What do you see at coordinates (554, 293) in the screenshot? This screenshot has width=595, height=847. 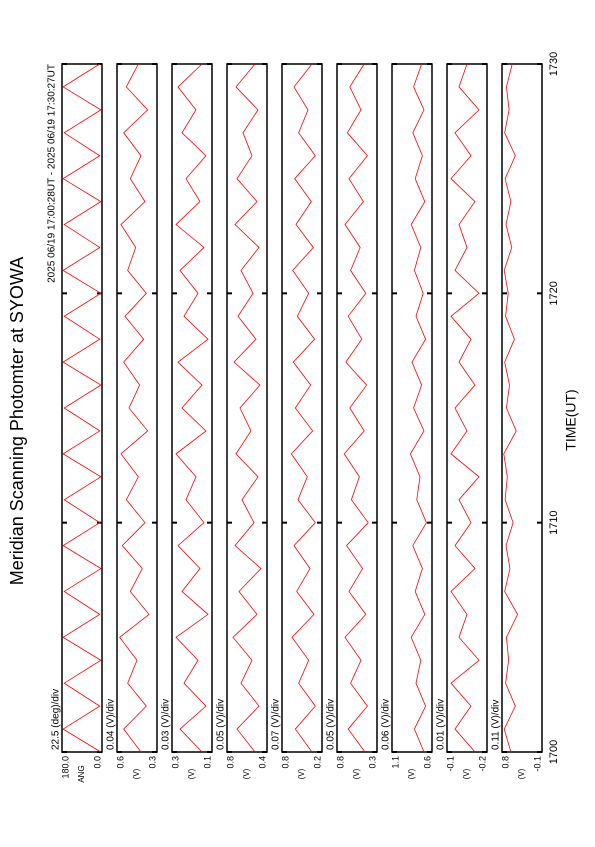 I see `x-tick-label: 1720` at bounding box center [554, 293].